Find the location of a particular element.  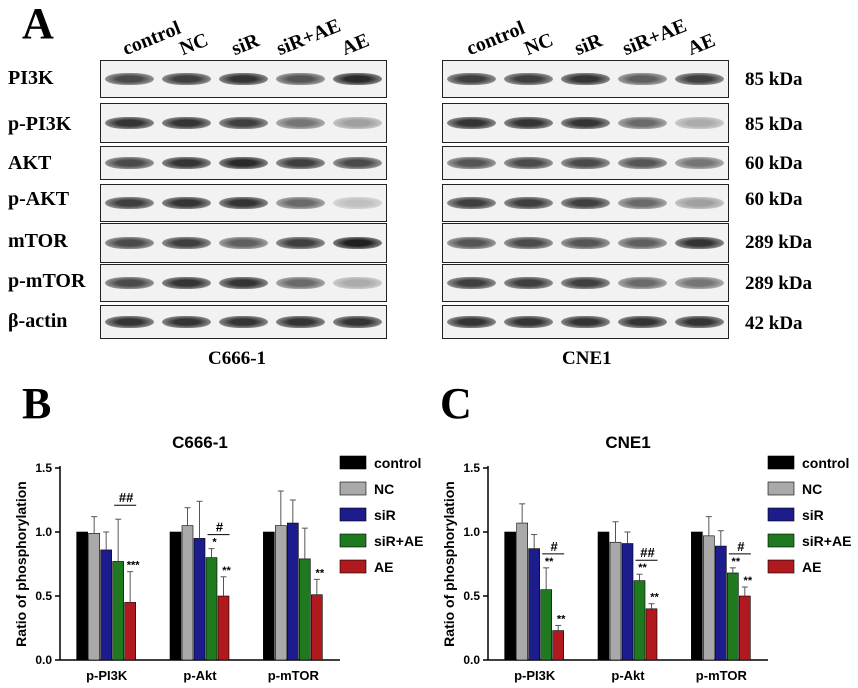

protein-label: AKT is located at coordinates (30, 163).